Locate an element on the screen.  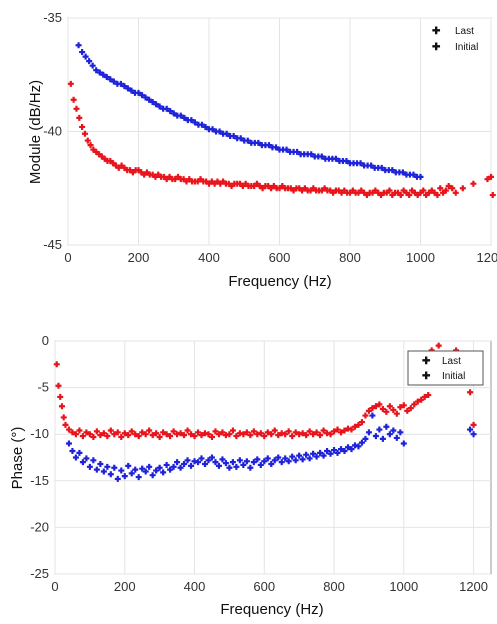
phase-x-axis-label: Frequency (Hz) is located at coordinates (271, 609).